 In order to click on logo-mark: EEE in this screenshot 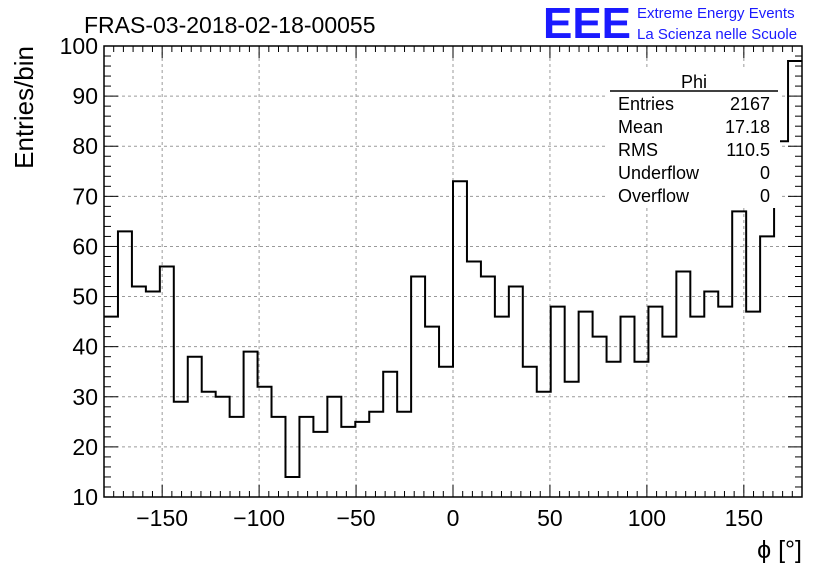, I will do `click(587, 24)`.